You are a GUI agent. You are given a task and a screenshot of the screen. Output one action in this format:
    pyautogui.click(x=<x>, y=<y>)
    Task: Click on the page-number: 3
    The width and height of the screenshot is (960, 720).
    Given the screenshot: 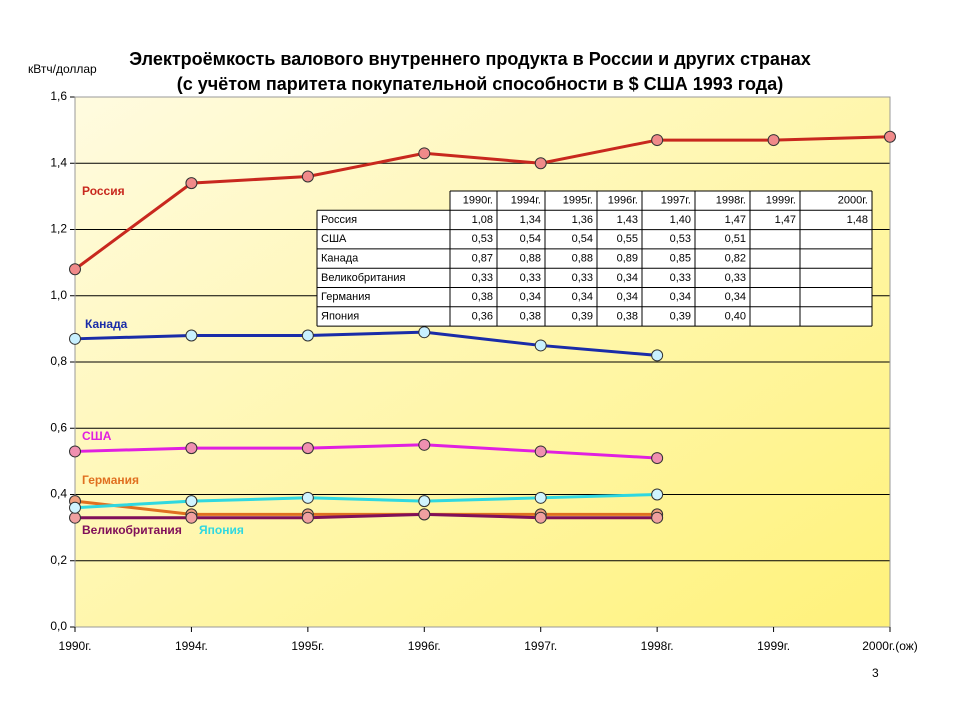 What is the action you would take?
    pyautogui.click(x=875, y=673)
    